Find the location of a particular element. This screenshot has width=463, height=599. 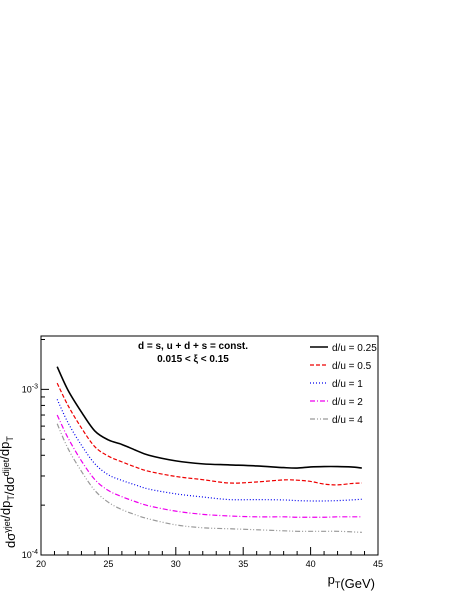

y-axis-title: dσγjet/dpT/dσdijet/dpT is located at coordinates (9, 492).